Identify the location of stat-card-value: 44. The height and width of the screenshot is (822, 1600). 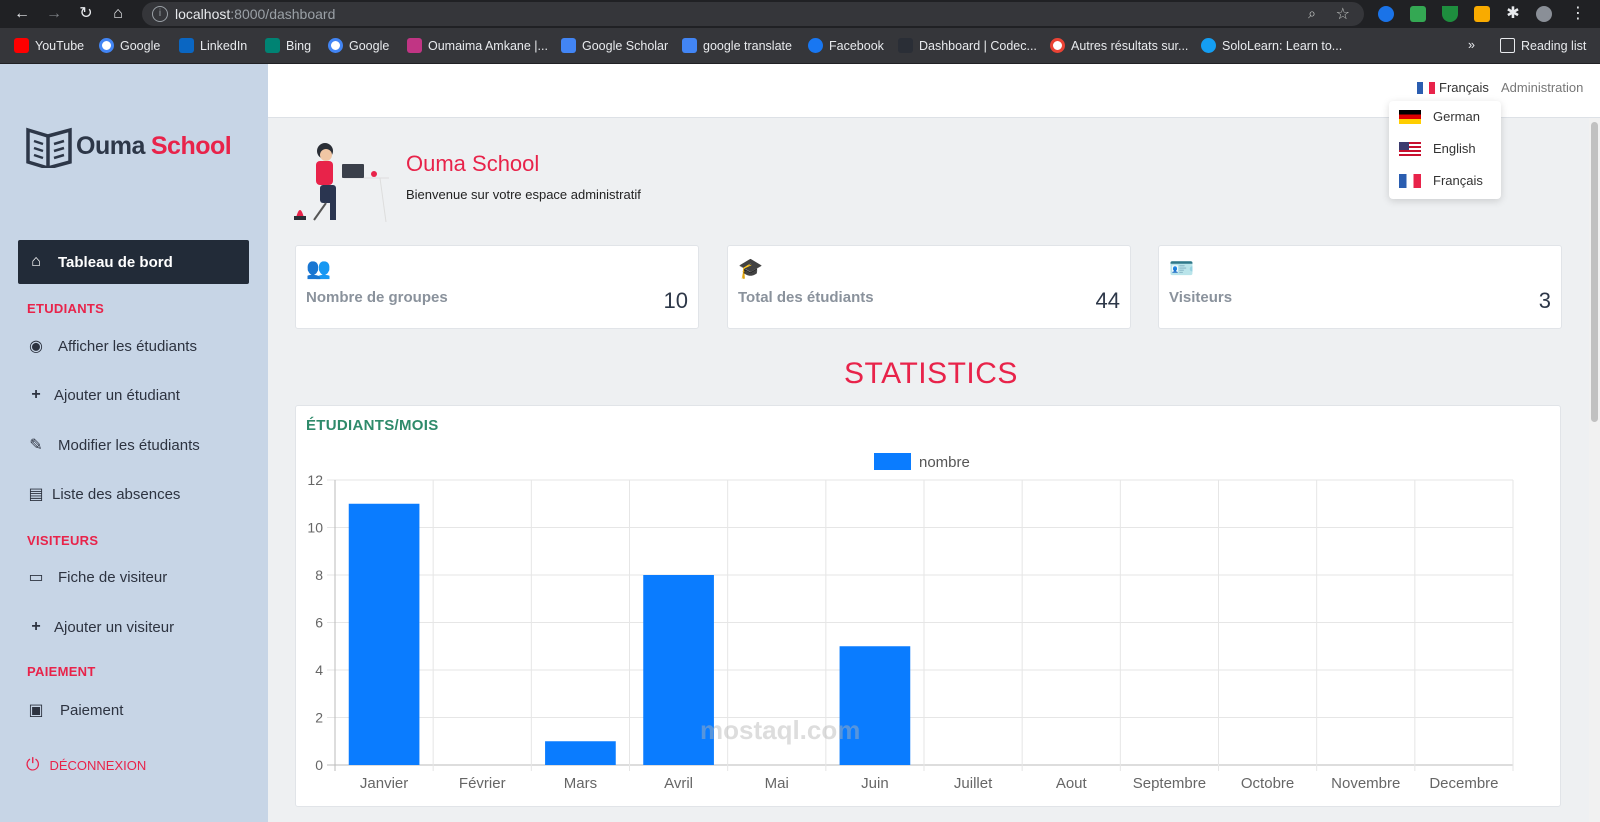
(1107, 300).